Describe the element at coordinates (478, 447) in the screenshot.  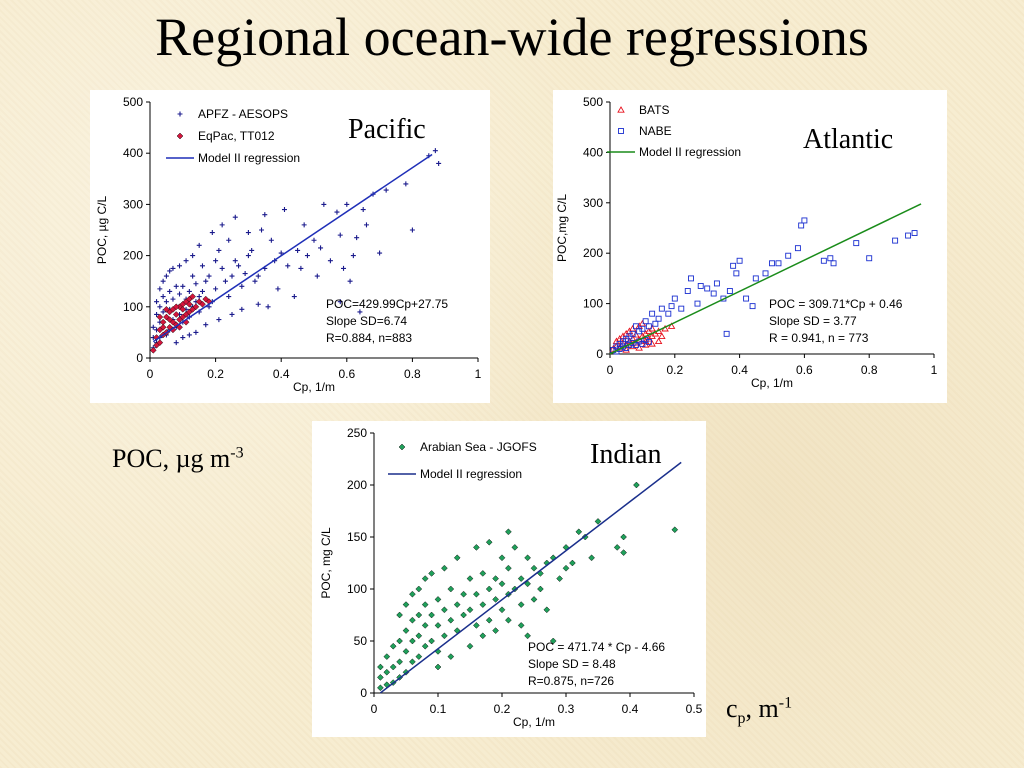
I see `legend-label: Arabian Sea - JGOFS` at that location.